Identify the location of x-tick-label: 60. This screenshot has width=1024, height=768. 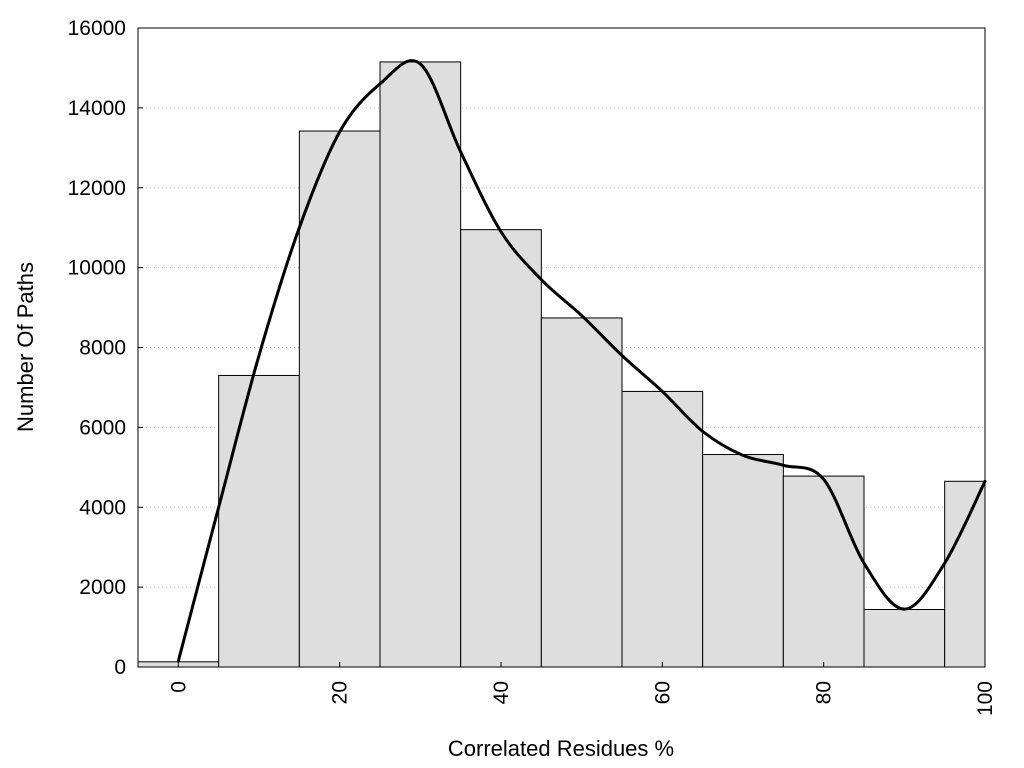
(662, 692).